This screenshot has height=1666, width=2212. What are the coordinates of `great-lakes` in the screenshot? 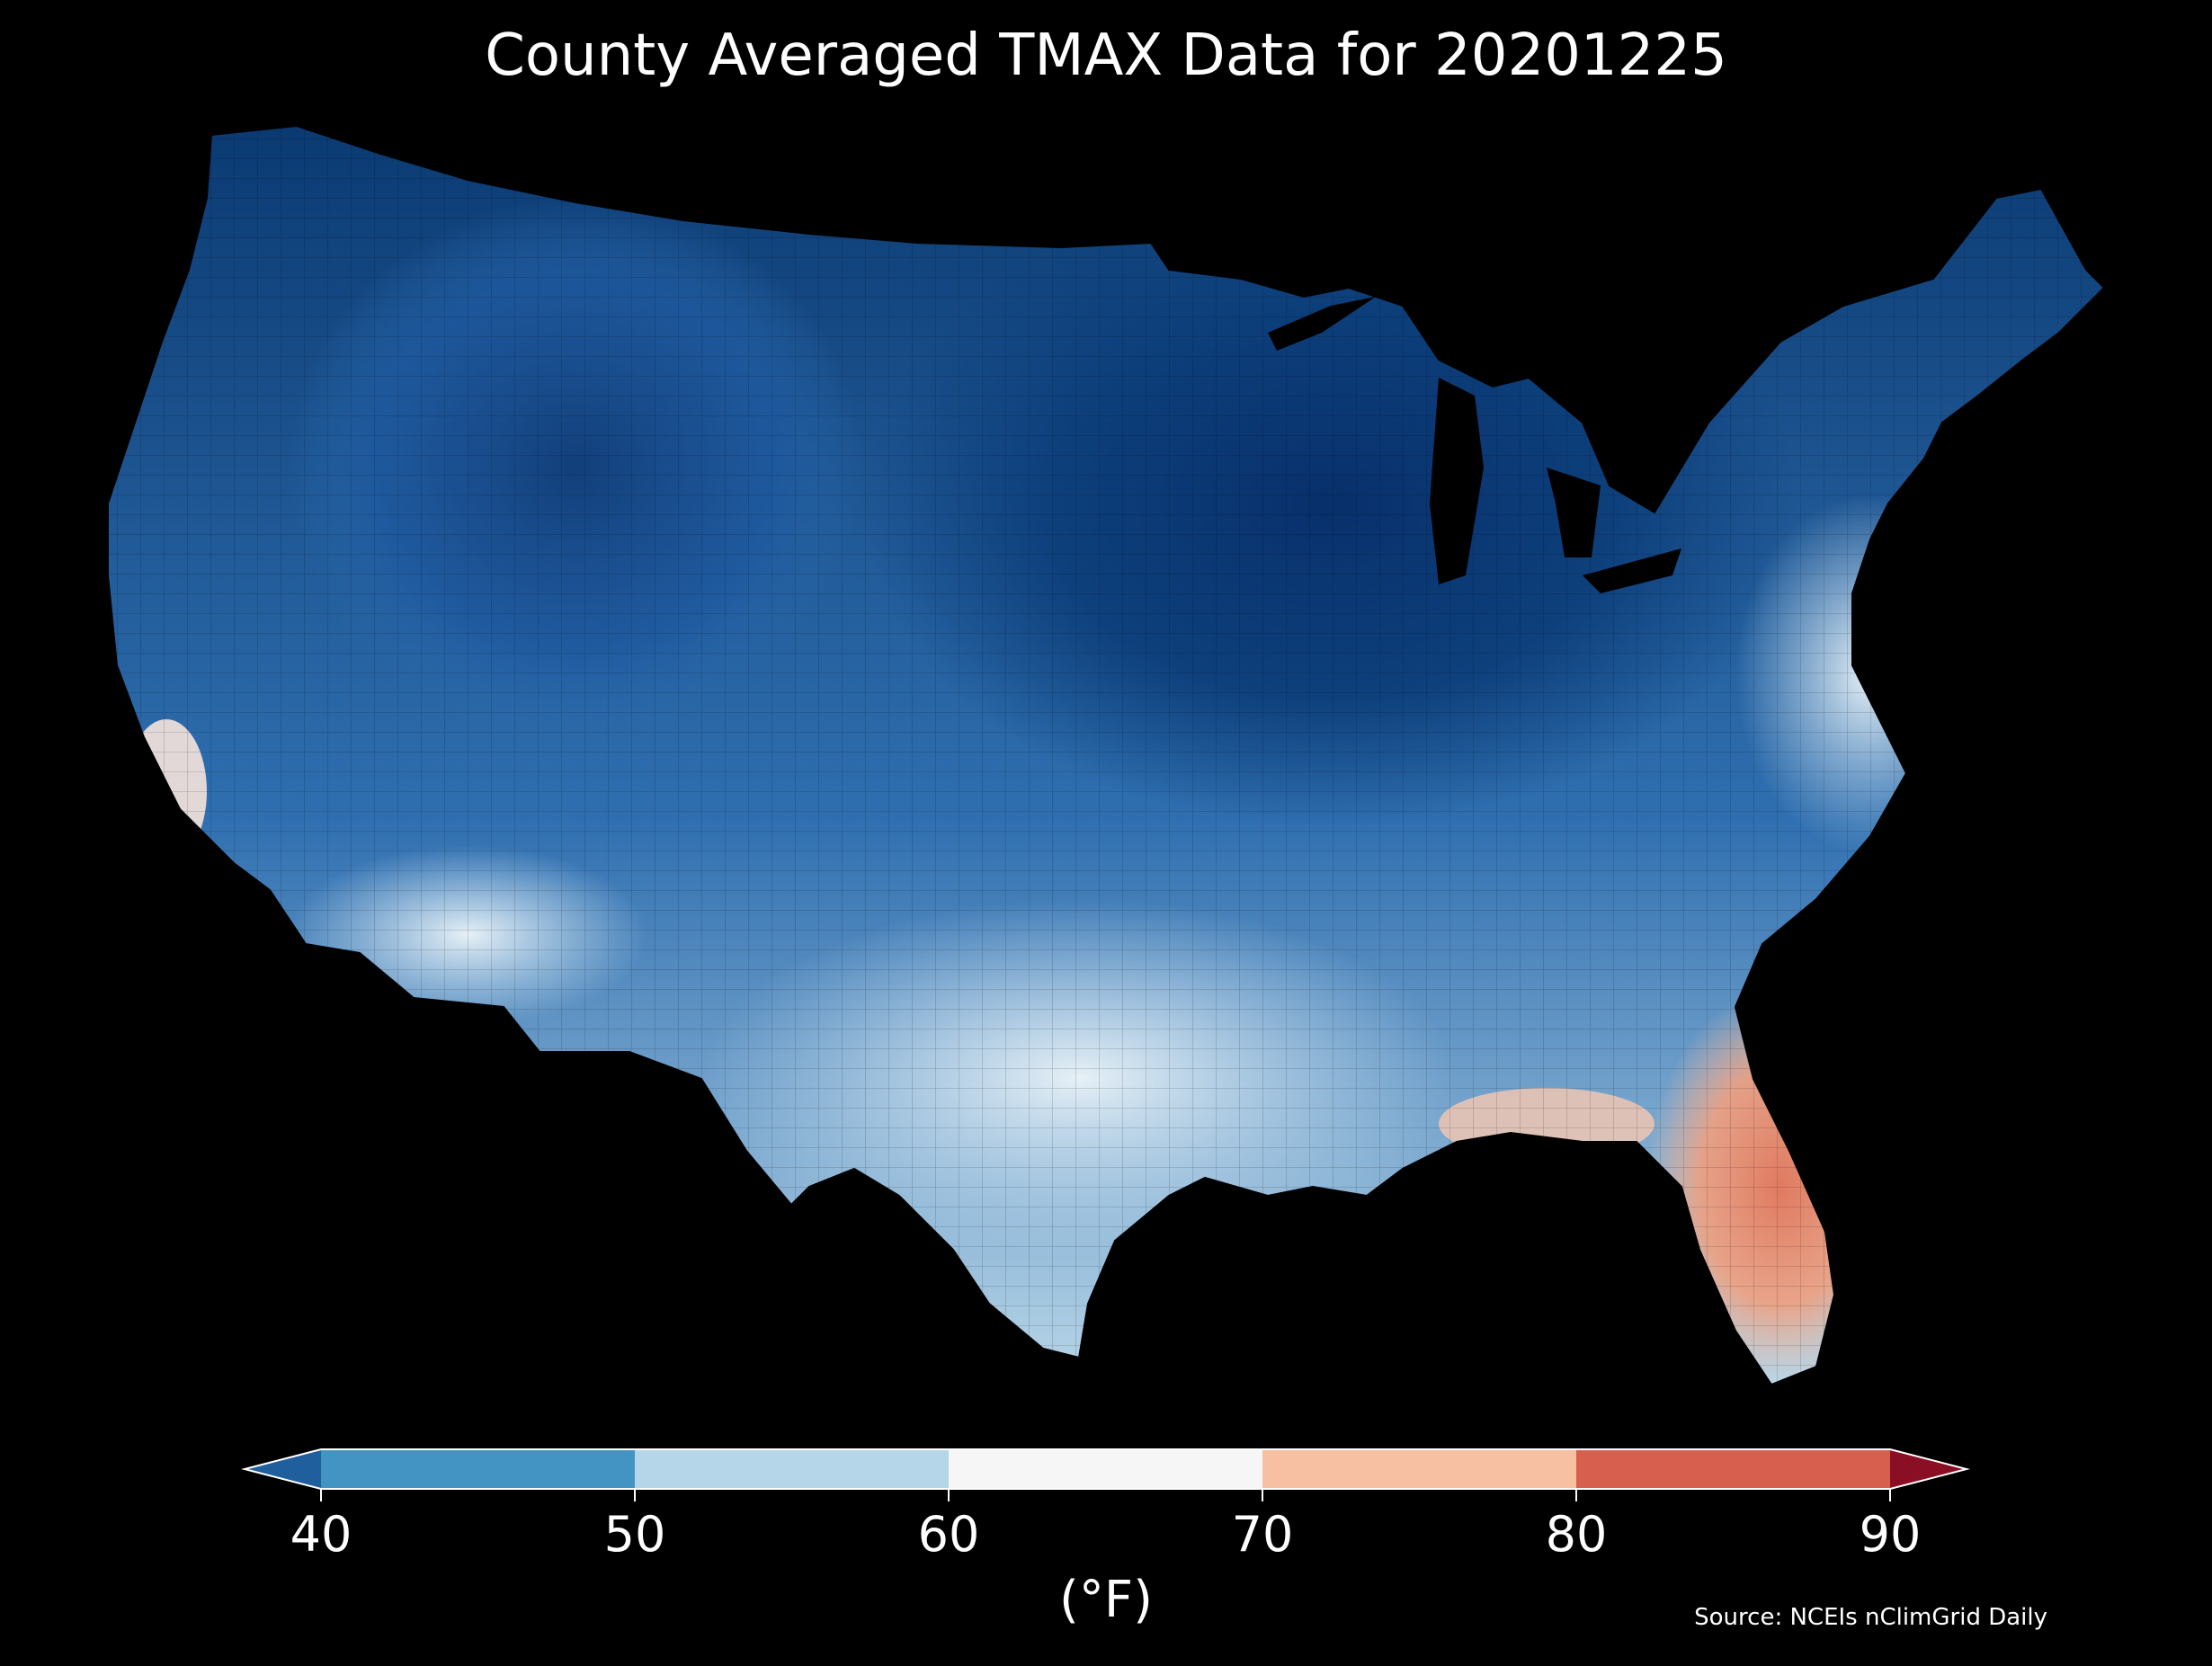 It's located at (1474, 445).